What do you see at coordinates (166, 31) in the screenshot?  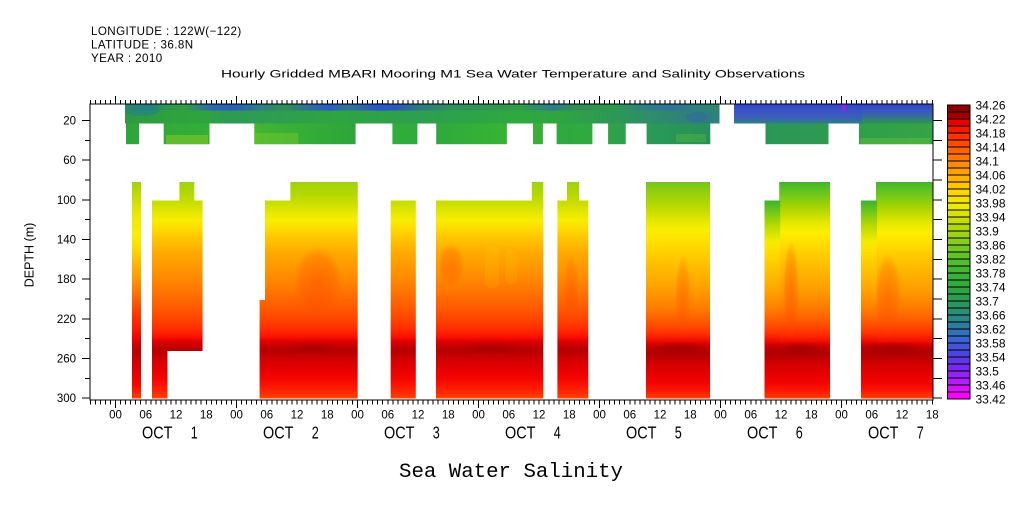 I see `svg-text: LONGITUDE : 122W(−122)` at bounding box center [166, 31].